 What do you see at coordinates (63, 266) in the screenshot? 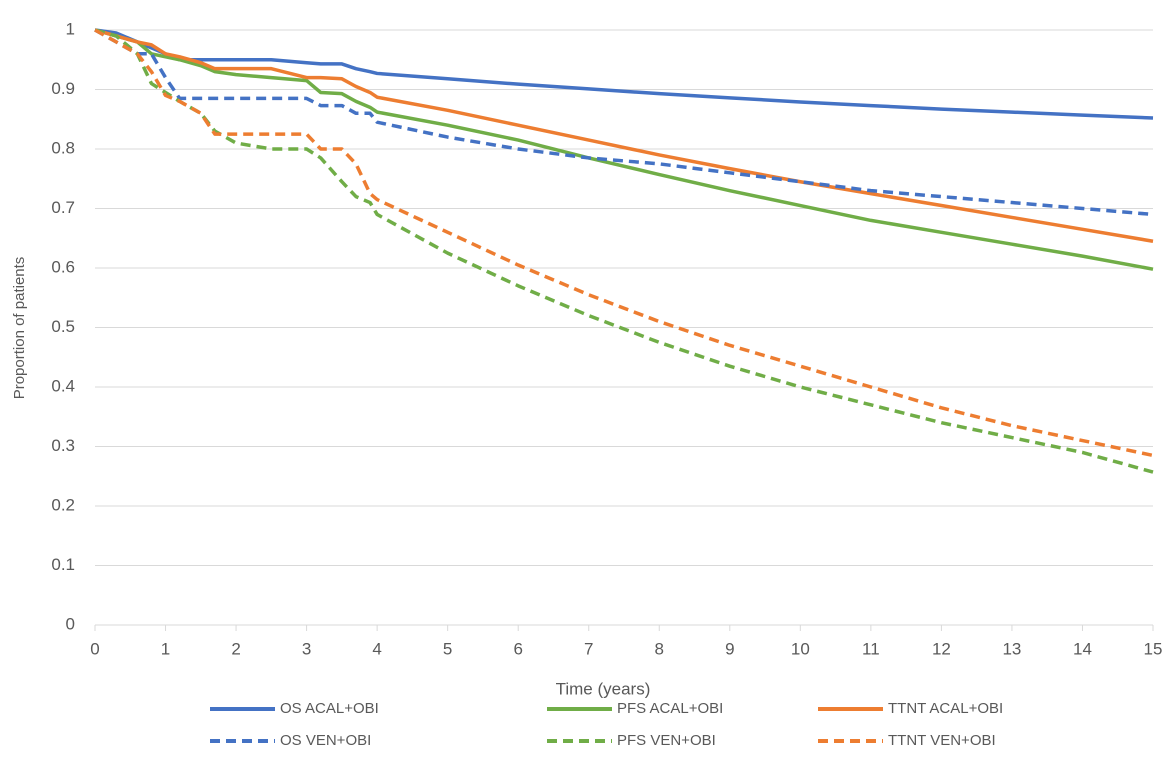
I see `y-tick-label: 0.6` at bounding box center [63, 266].